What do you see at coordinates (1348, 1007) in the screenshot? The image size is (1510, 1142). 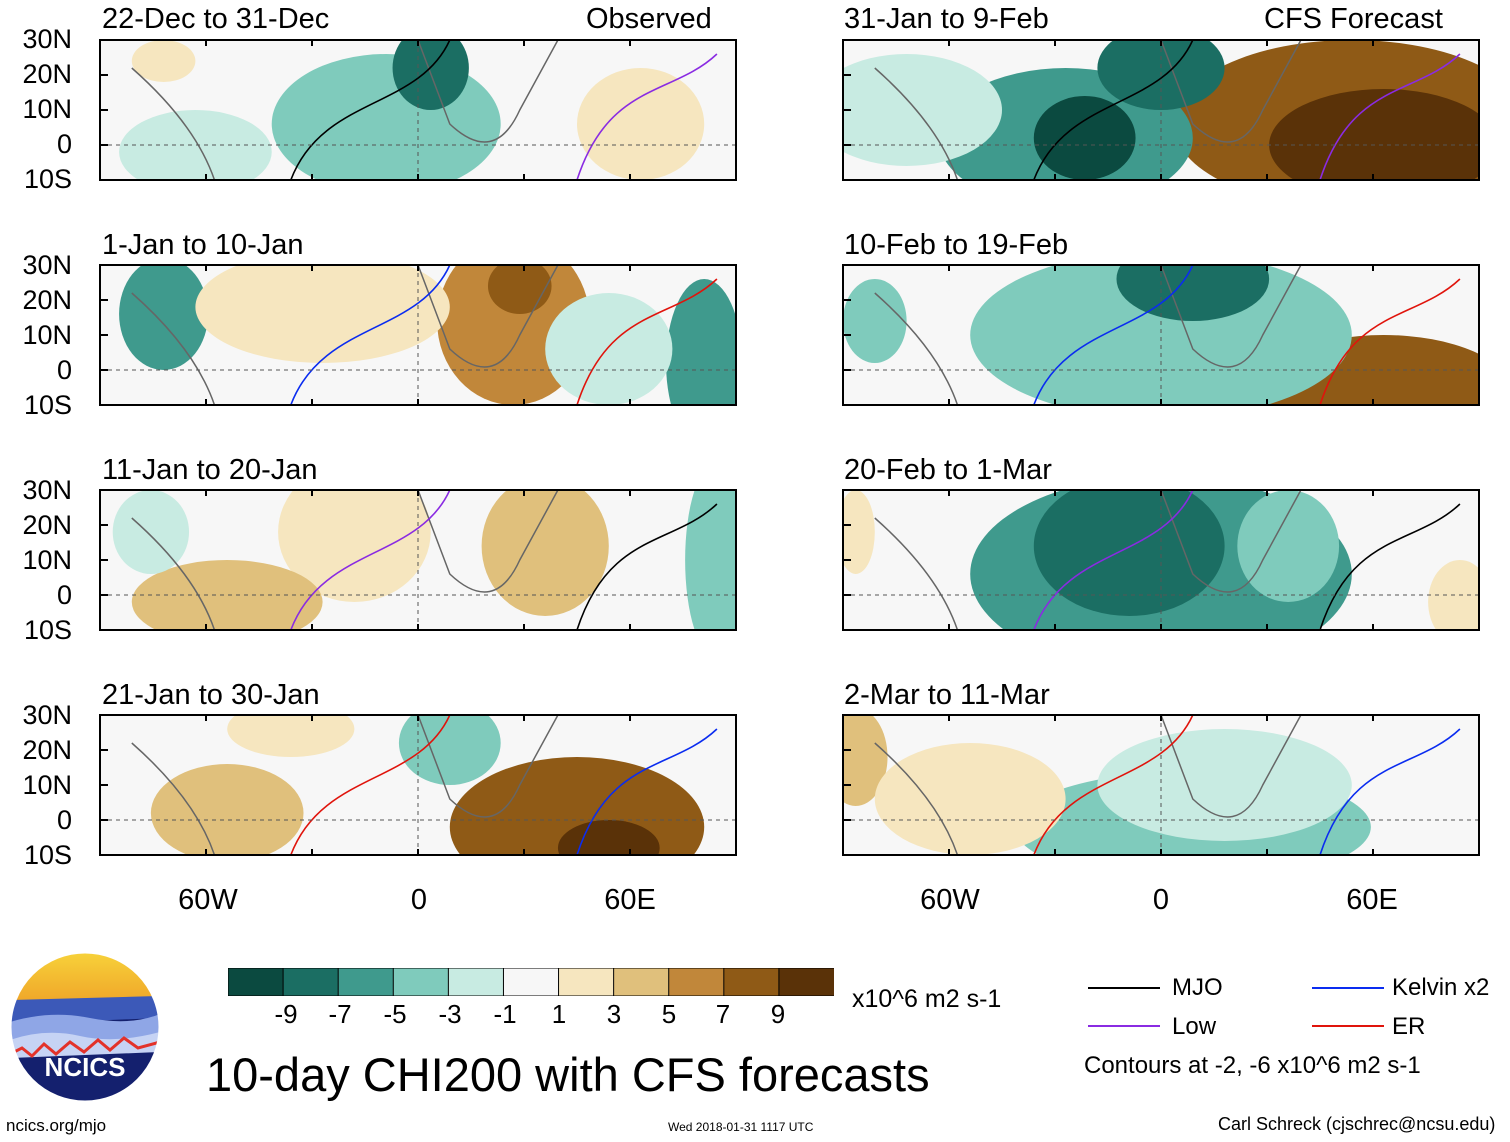 I see `legend-swatches-right` at bounding box center [1348, 1007].